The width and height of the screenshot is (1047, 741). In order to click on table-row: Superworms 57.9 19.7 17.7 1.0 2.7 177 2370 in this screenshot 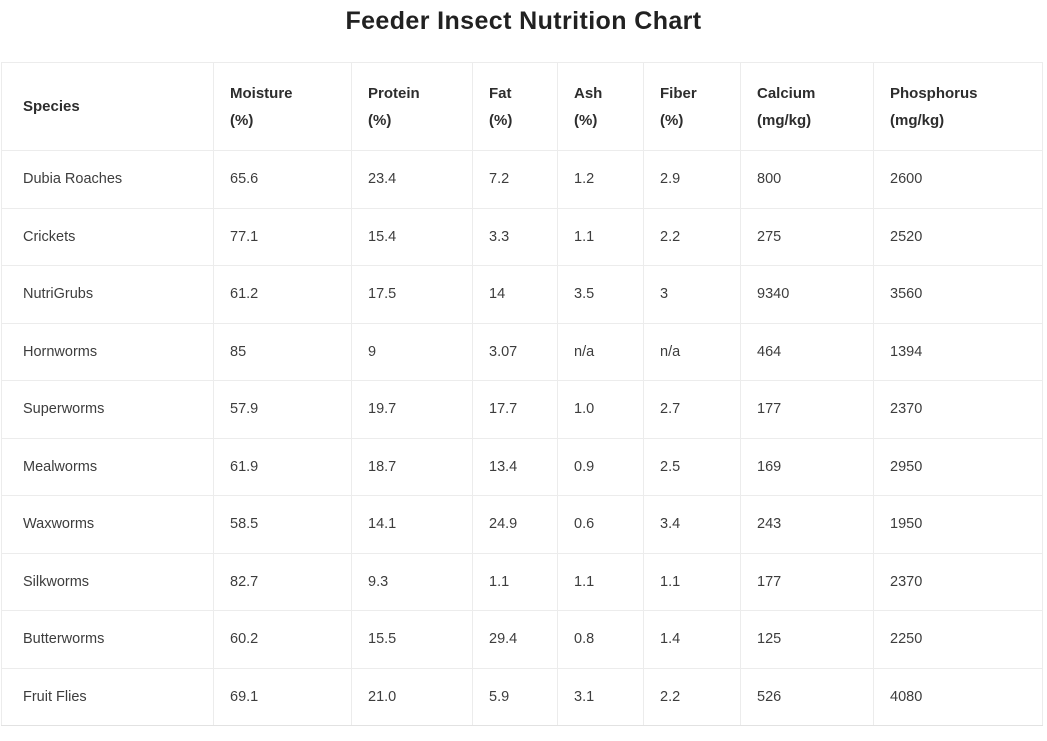, I will do `click(522, 409)`.